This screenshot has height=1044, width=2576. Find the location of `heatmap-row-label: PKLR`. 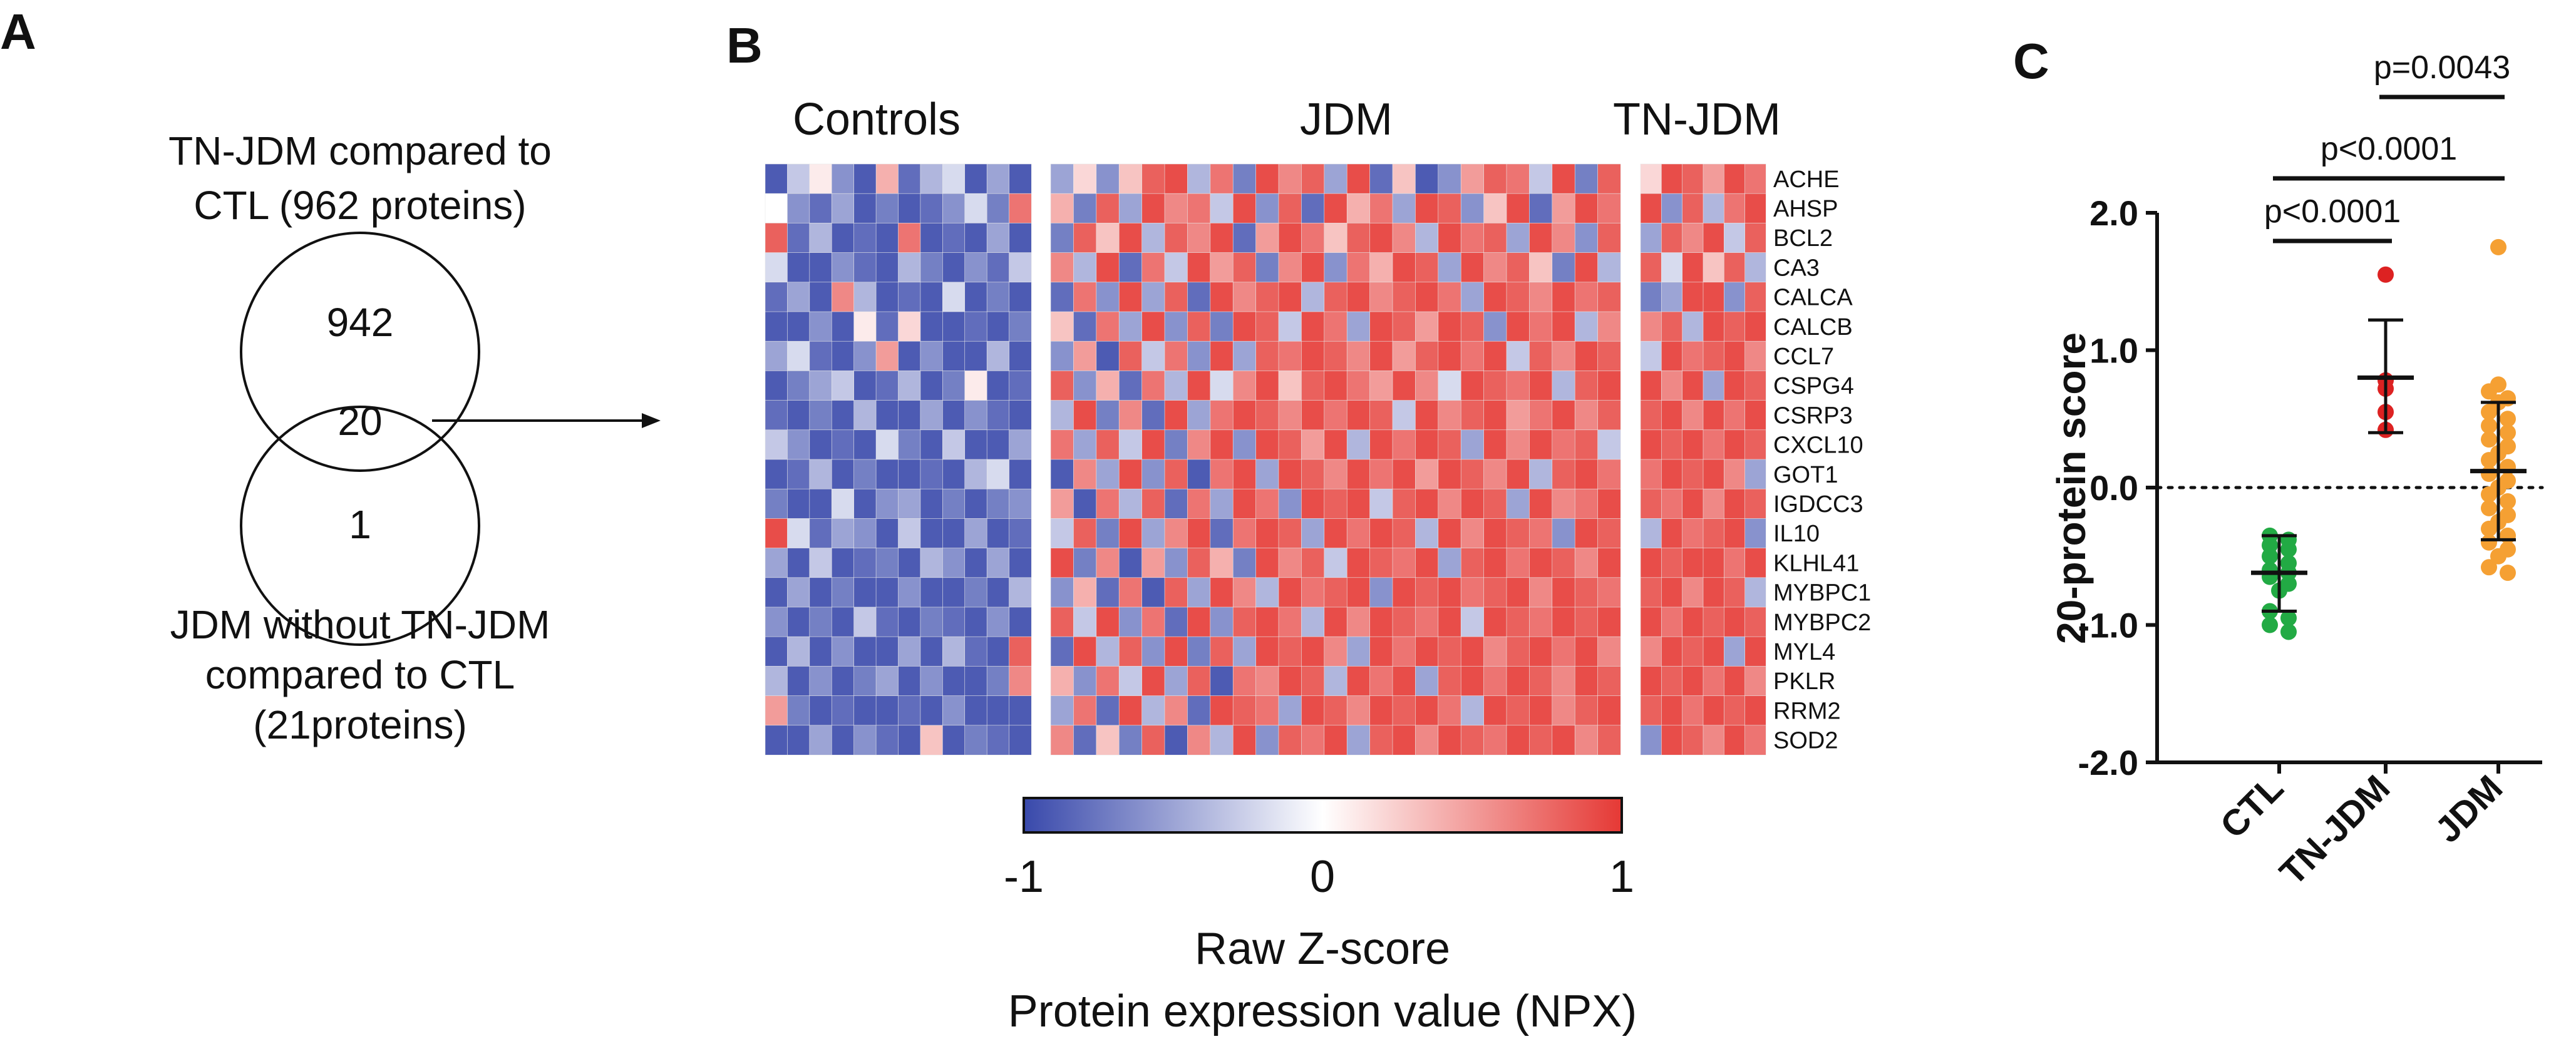

heatmap-row-label: PKLR is located at coordinates (1804, 681).